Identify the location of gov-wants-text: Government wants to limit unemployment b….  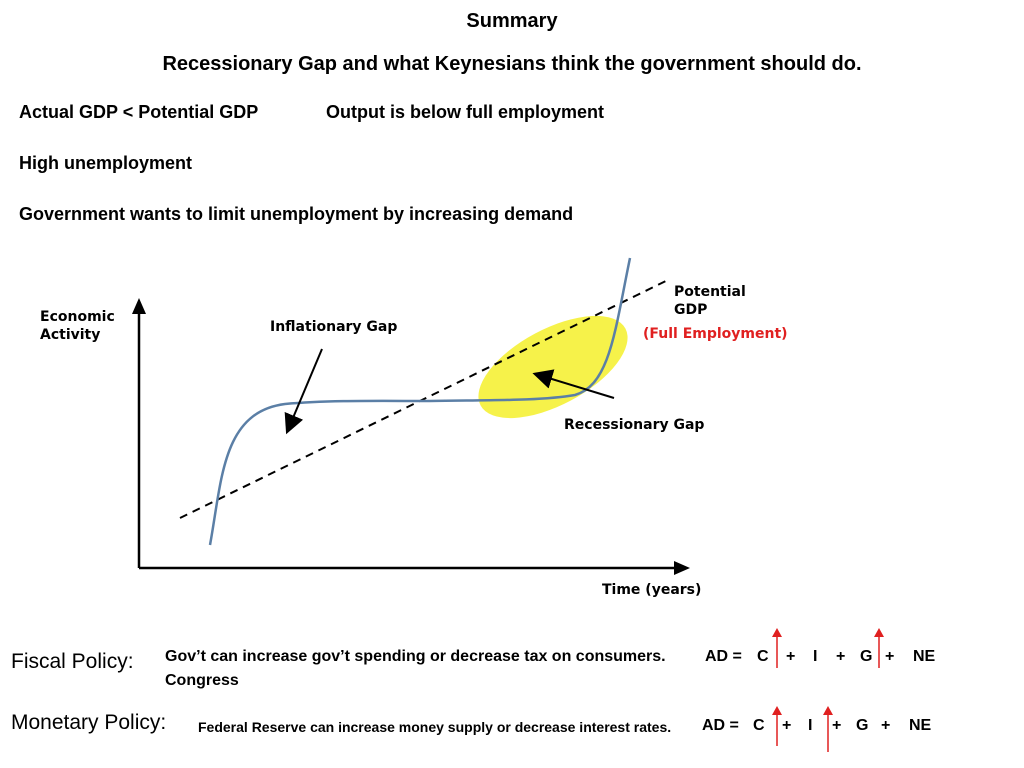
(296, 214).